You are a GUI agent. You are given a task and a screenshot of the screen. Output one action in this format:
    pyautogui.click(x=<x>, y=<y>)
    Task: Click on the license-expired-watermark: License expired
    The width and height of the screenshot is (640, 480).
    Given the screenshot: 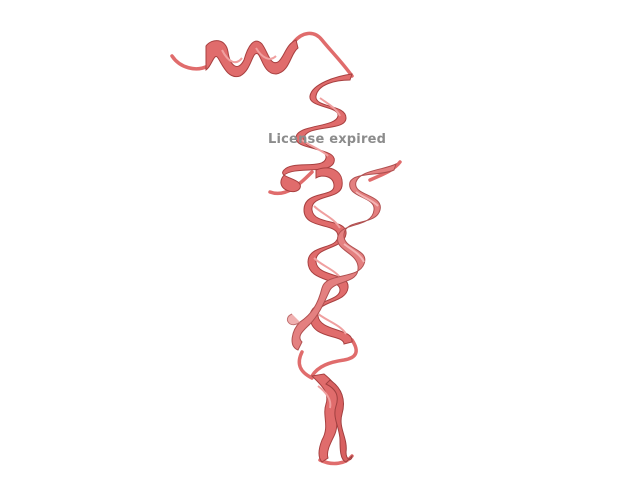 What is the action you would take?
    pyautogui.click(x=327, y=139)
    